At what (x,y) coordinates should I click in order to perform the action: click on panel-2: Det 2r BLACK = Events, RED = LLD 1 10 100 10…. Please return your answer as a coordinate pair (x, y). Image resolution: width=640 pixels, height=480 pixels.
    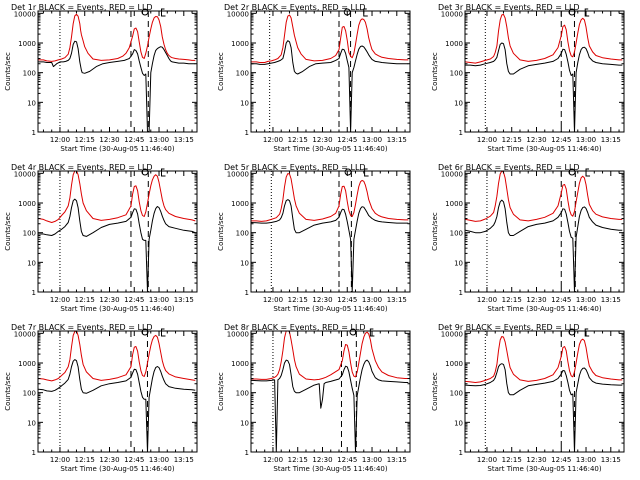
    Looking at the image, I should click on (314, 78).